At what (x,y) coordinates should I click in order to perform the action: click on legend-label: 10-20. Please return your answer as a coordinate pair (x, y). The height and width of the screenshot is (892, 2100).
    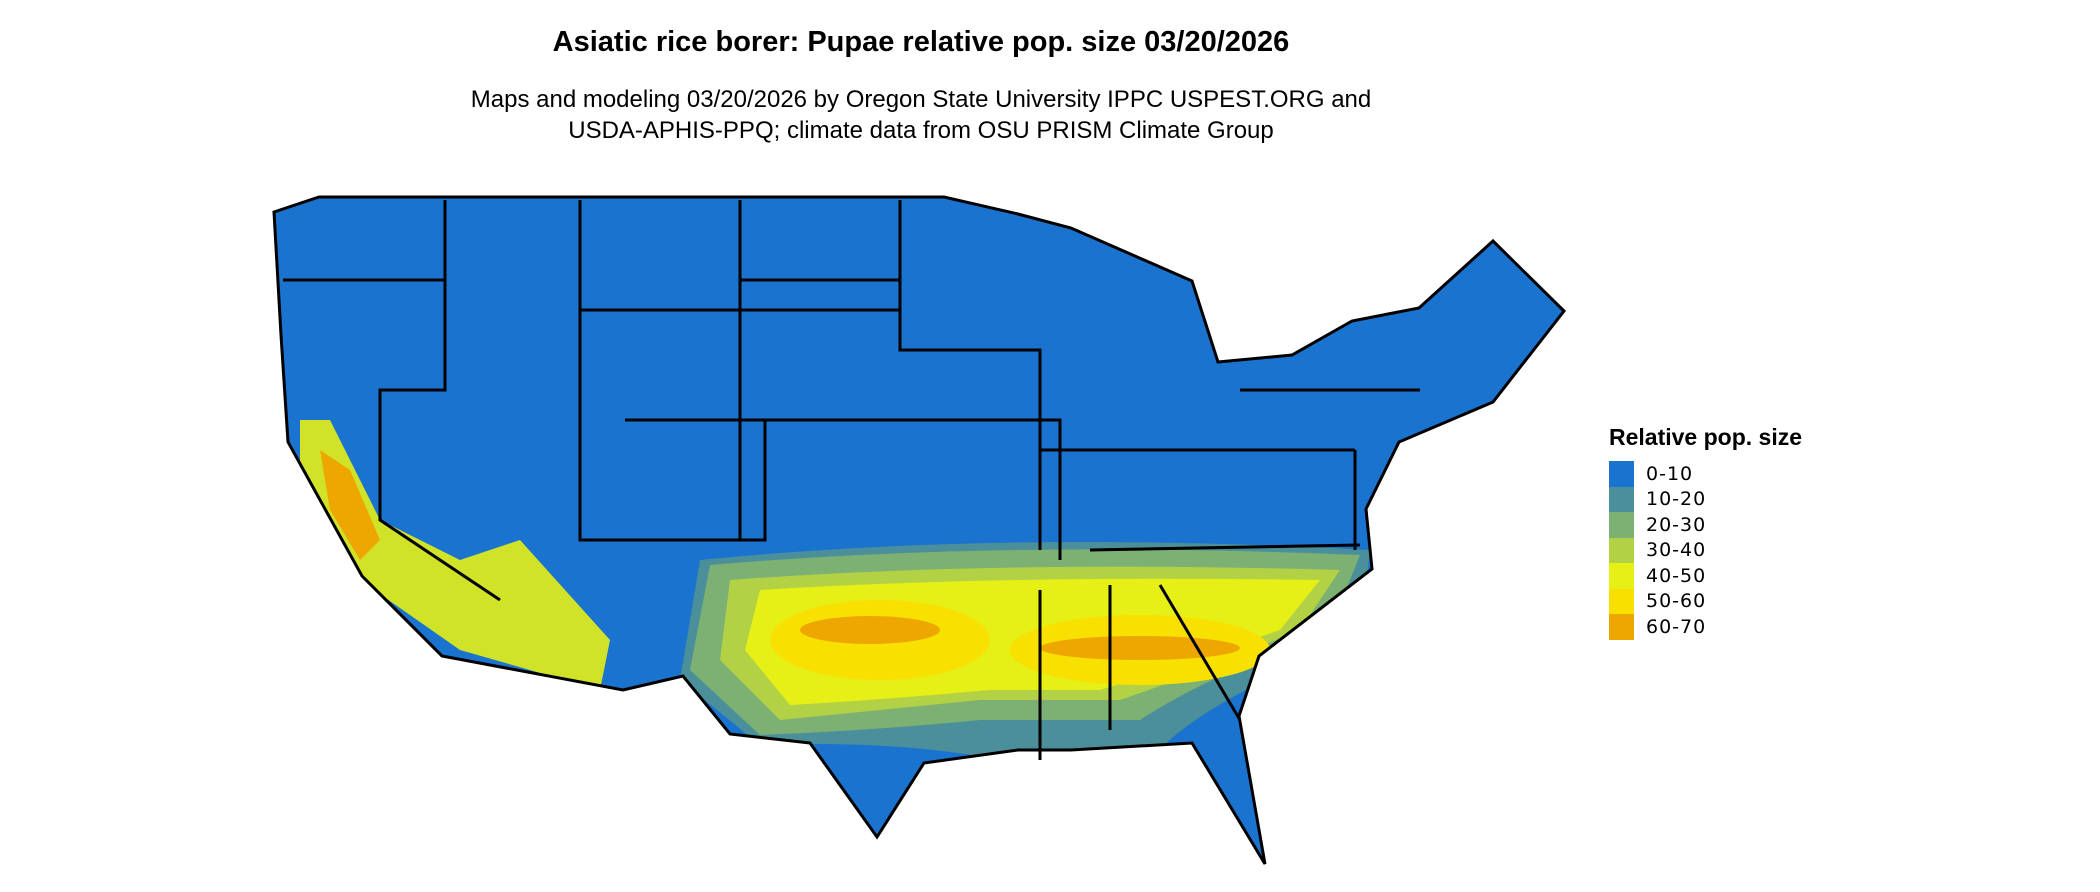
    Looking at the image, I should click on (1676, 499).